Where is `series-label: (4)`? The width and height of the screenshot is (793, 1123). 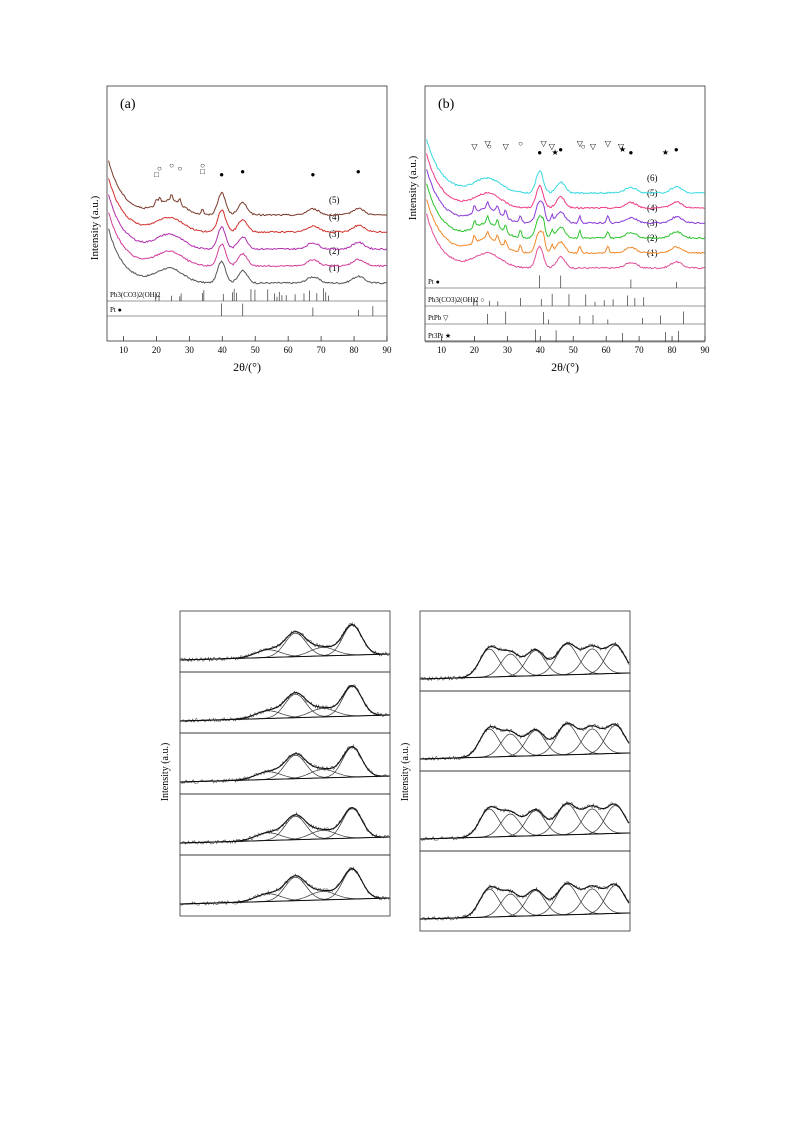
series-label: (4) is located at coordinates (334, 217).